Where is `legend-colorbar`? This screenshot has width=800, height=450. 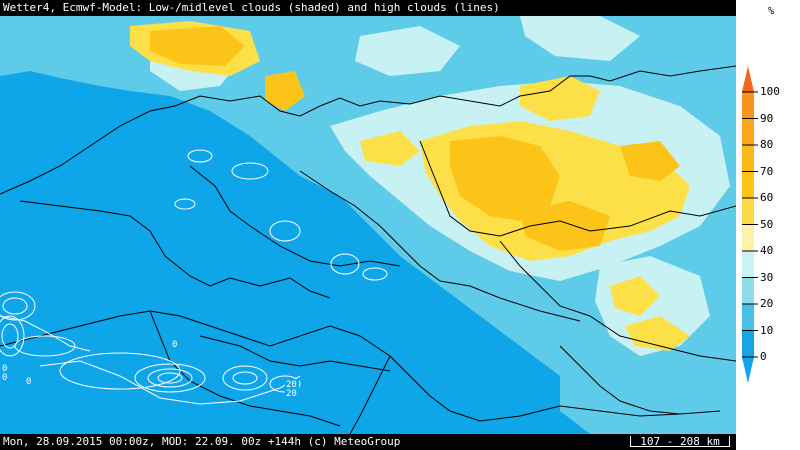
legend-colorbar is located at coordinates (750, 224).